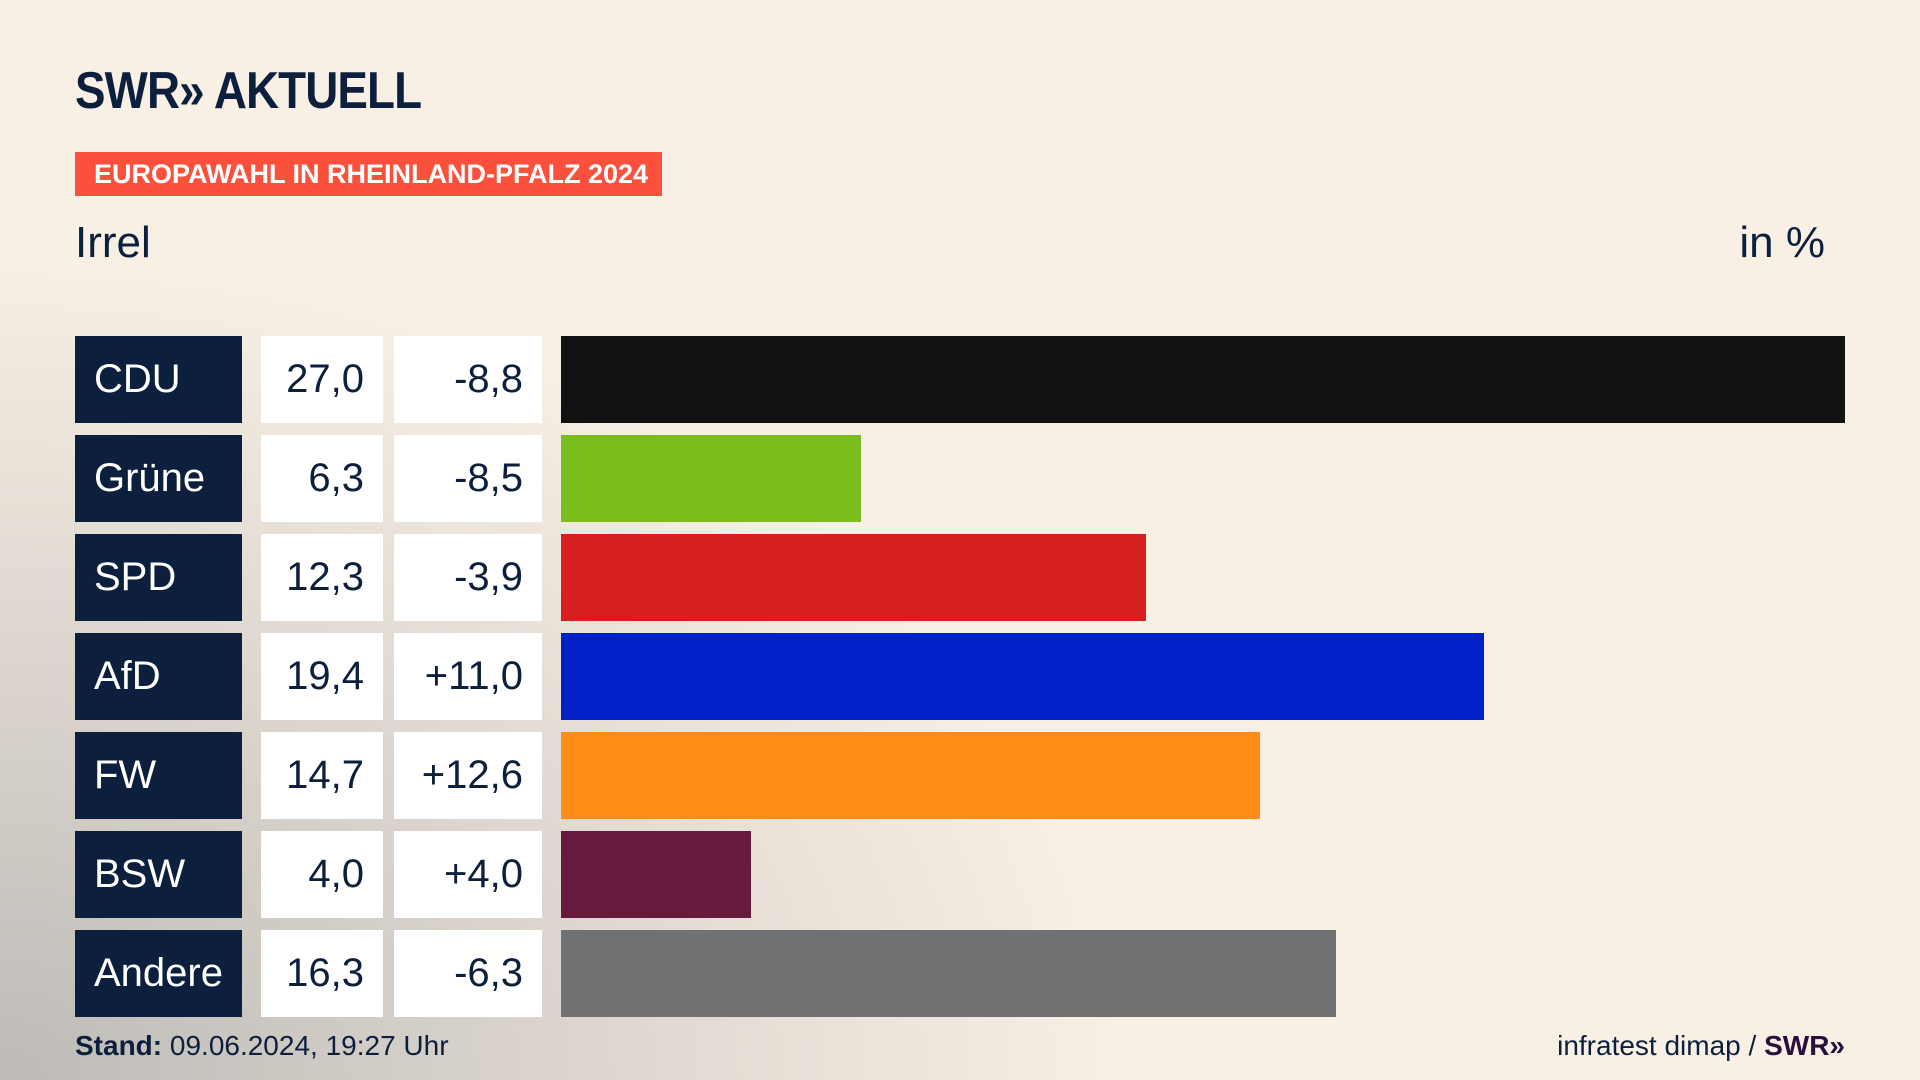 The height and width of the screenshot is (1080, 1920). What do you see at coordinates (322, 577) in the screenshot?
I see `value-label: 12,3` at bounding box center [322, 577].